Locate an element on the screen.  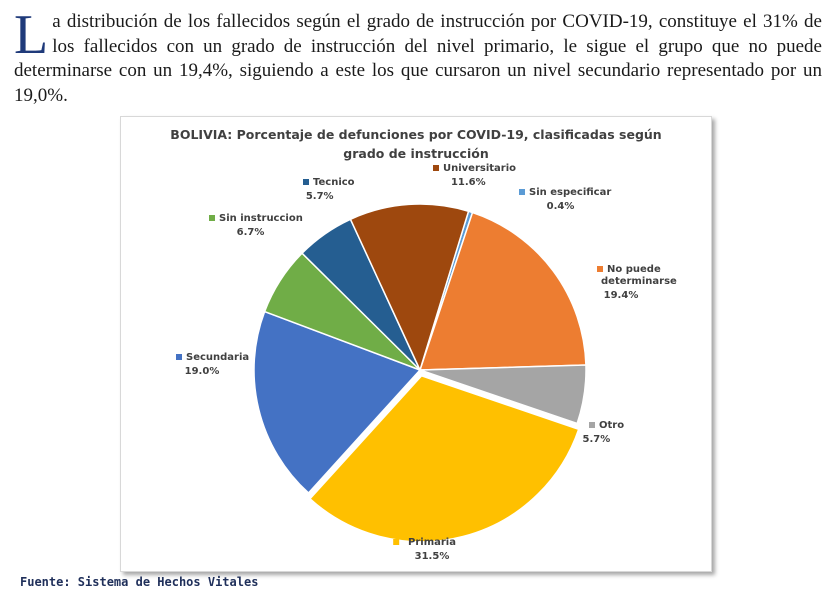
slice-value-label: 19.4% is located at coordinates (621, 295).